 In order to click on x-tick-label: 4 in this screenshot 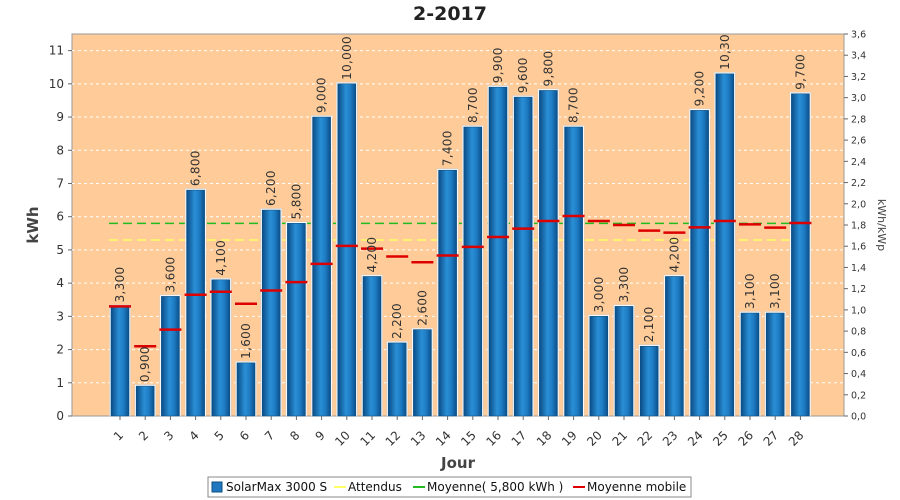, I will do `click(193, 435)`.